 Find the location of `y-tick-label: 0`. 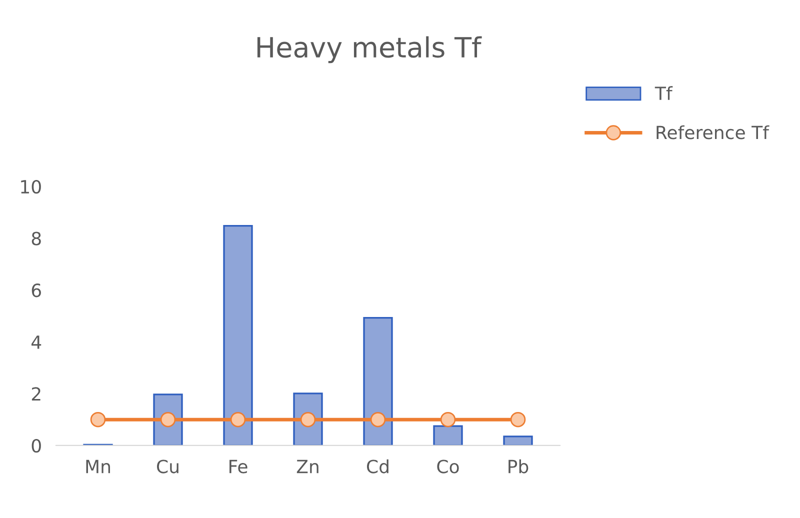

y-tick-label: 0 is located at coordinates (36, 445).